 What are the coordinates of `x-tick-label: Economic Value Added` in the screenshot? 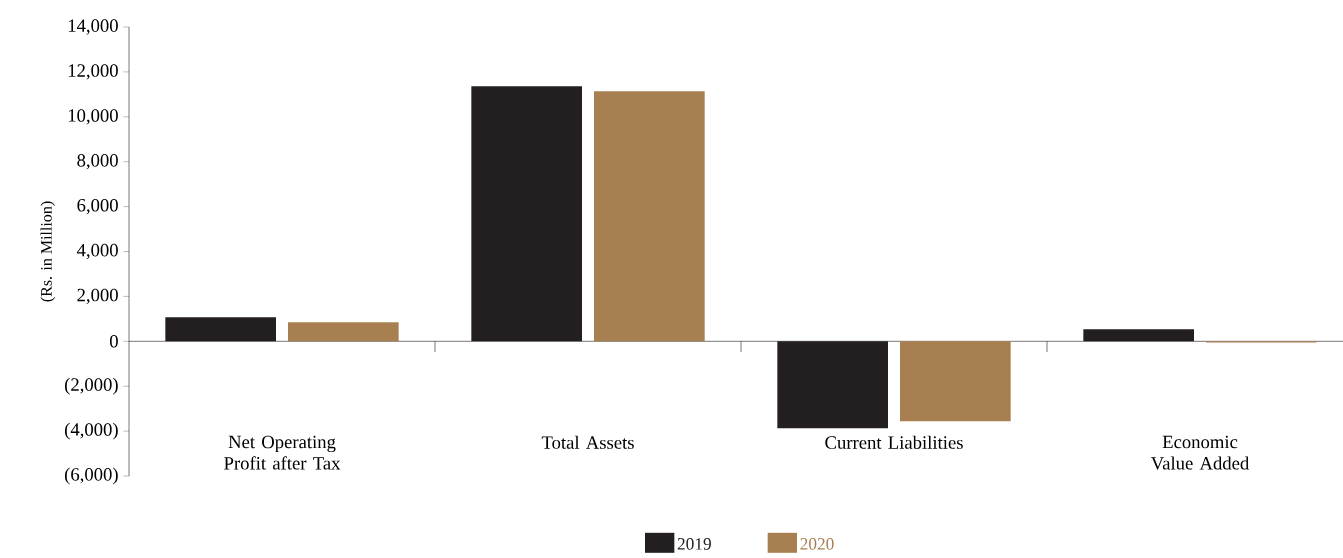 It's located at (1200, 452).